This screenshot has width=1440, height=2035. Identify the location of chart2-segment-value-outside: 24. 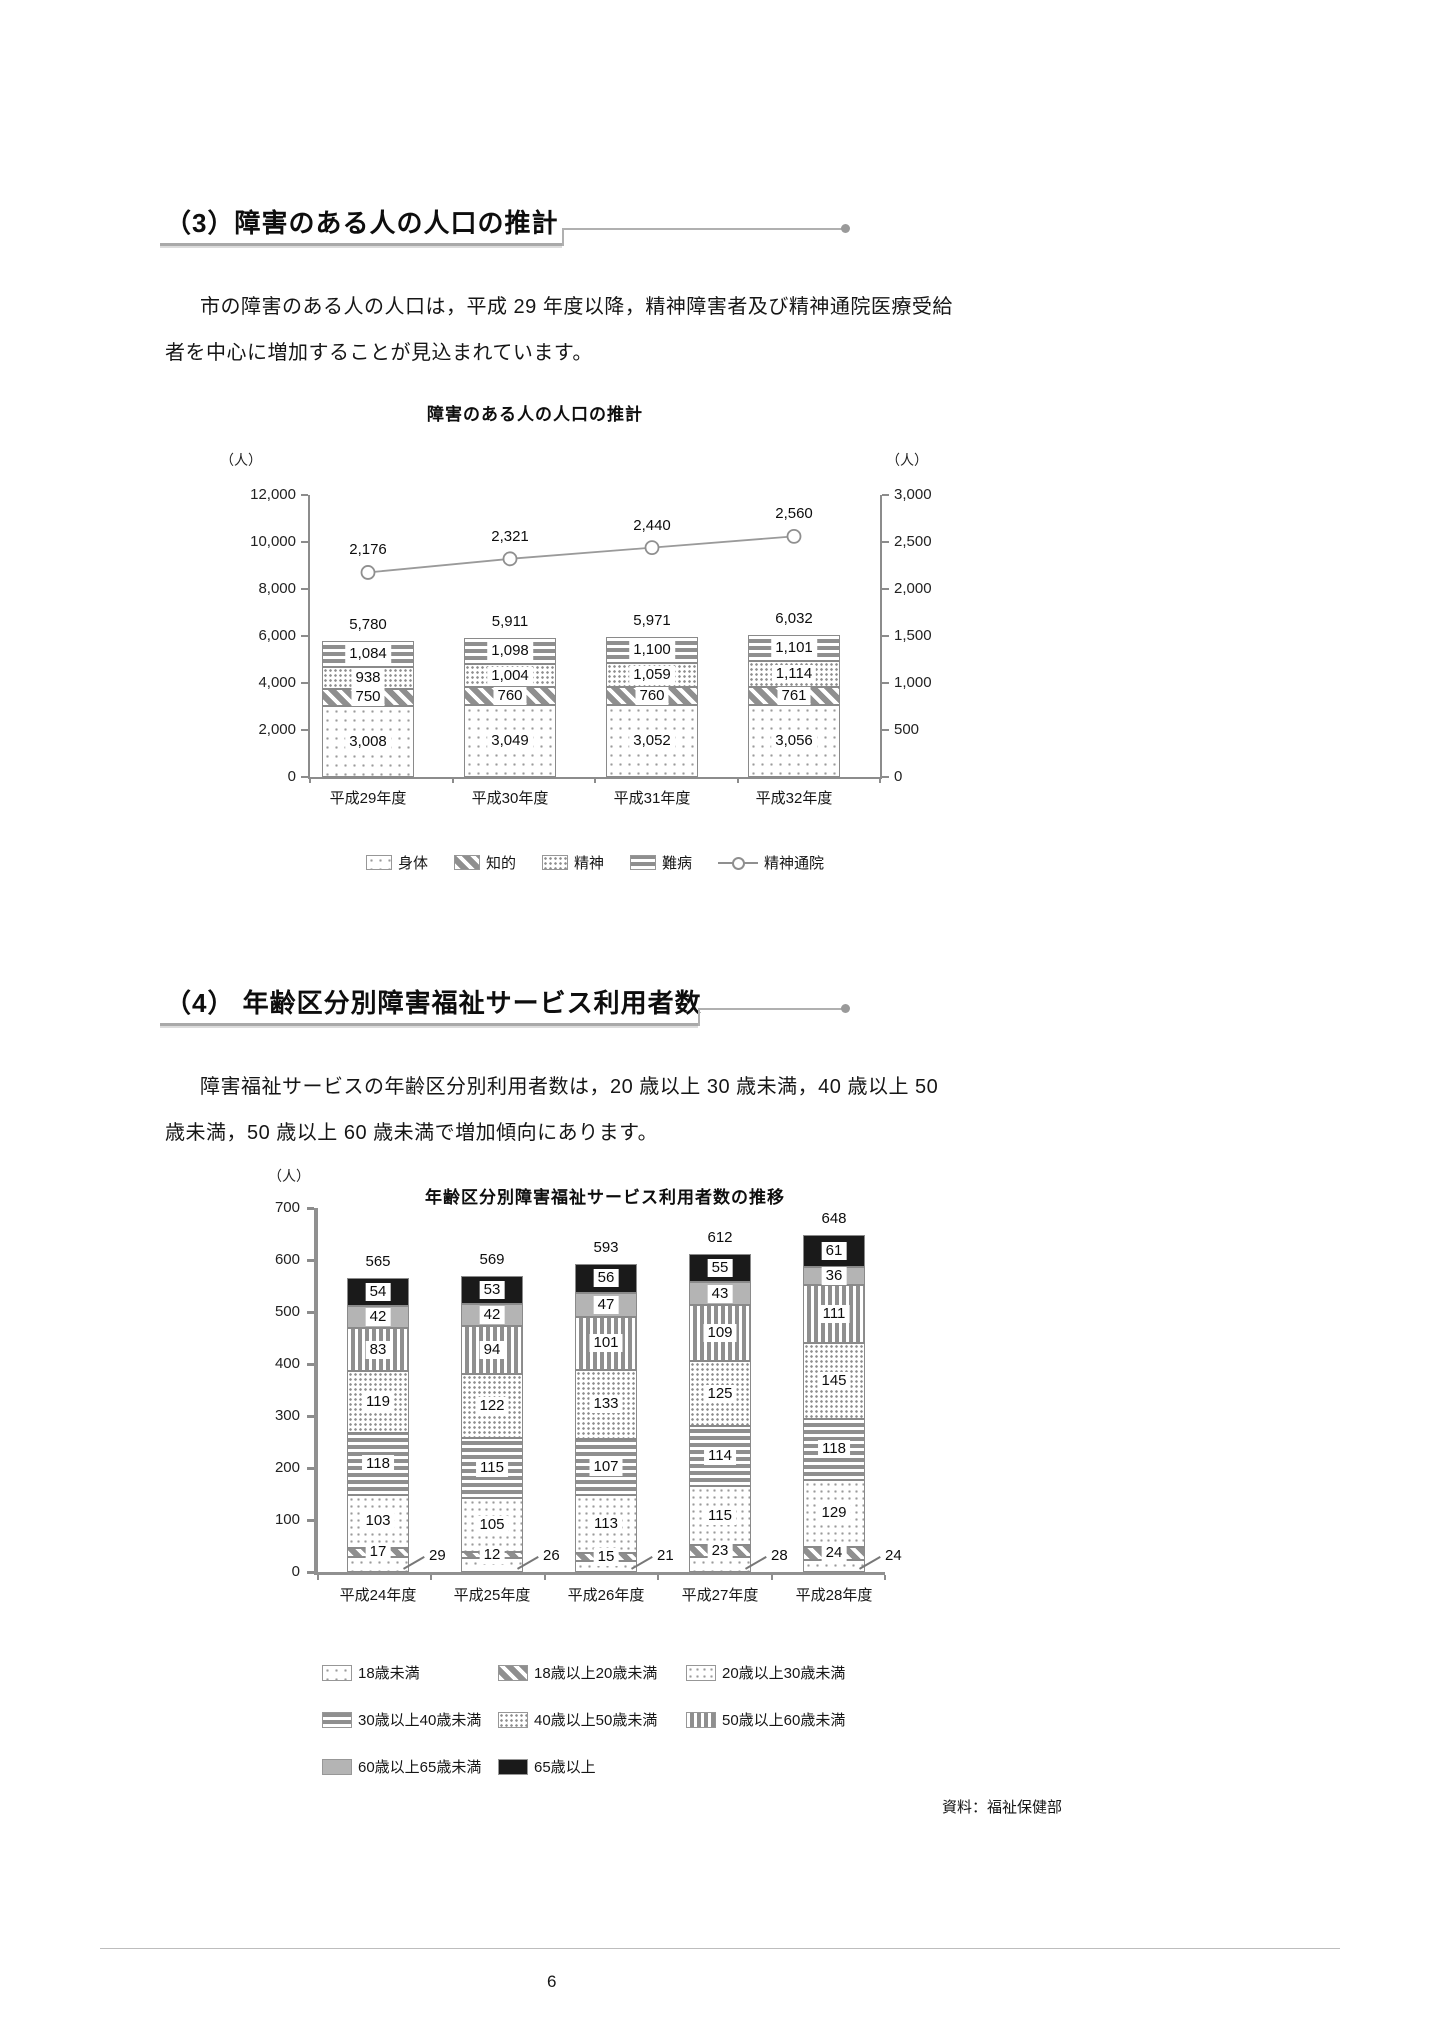
(893, 1555).